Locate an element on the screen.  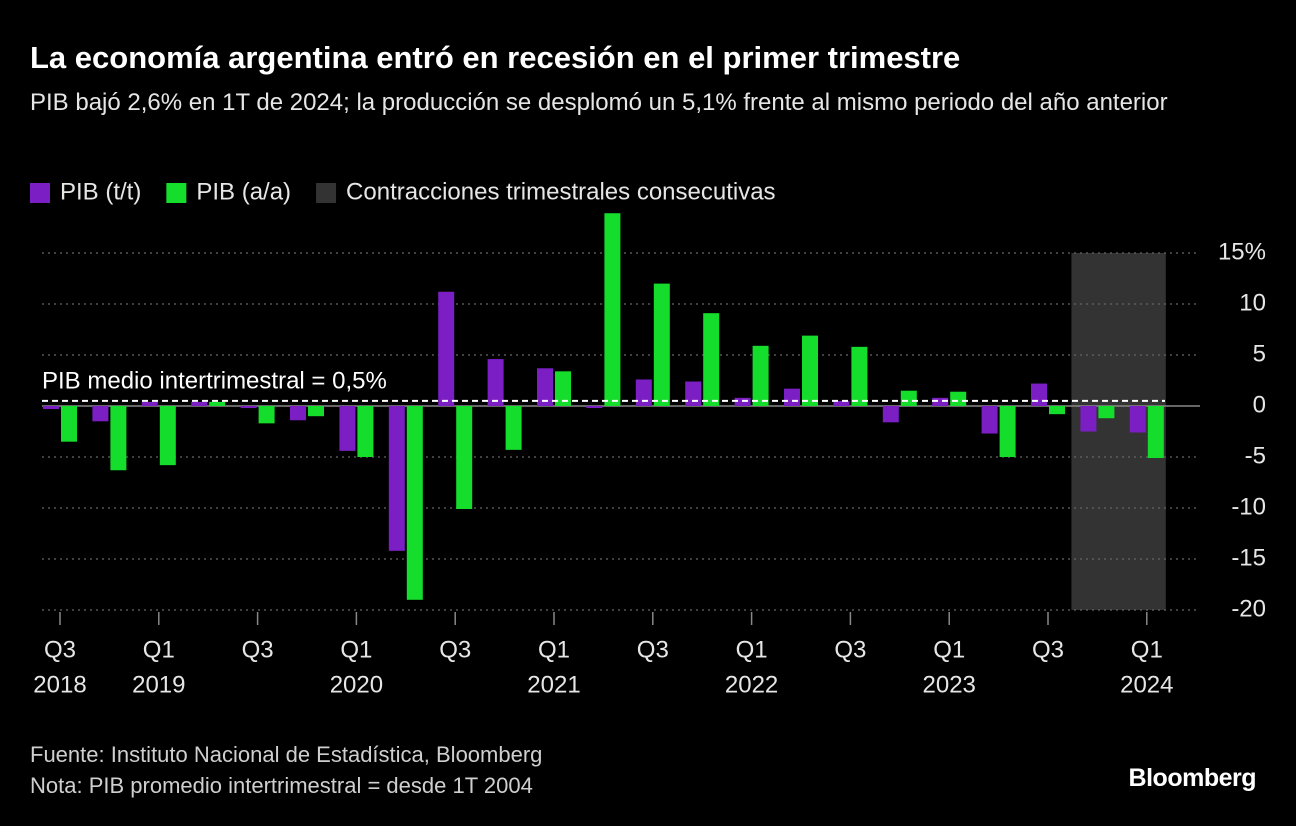
reference-label: PIB medio intertrimestral = 0,5% is located at coordinates (214, 380).